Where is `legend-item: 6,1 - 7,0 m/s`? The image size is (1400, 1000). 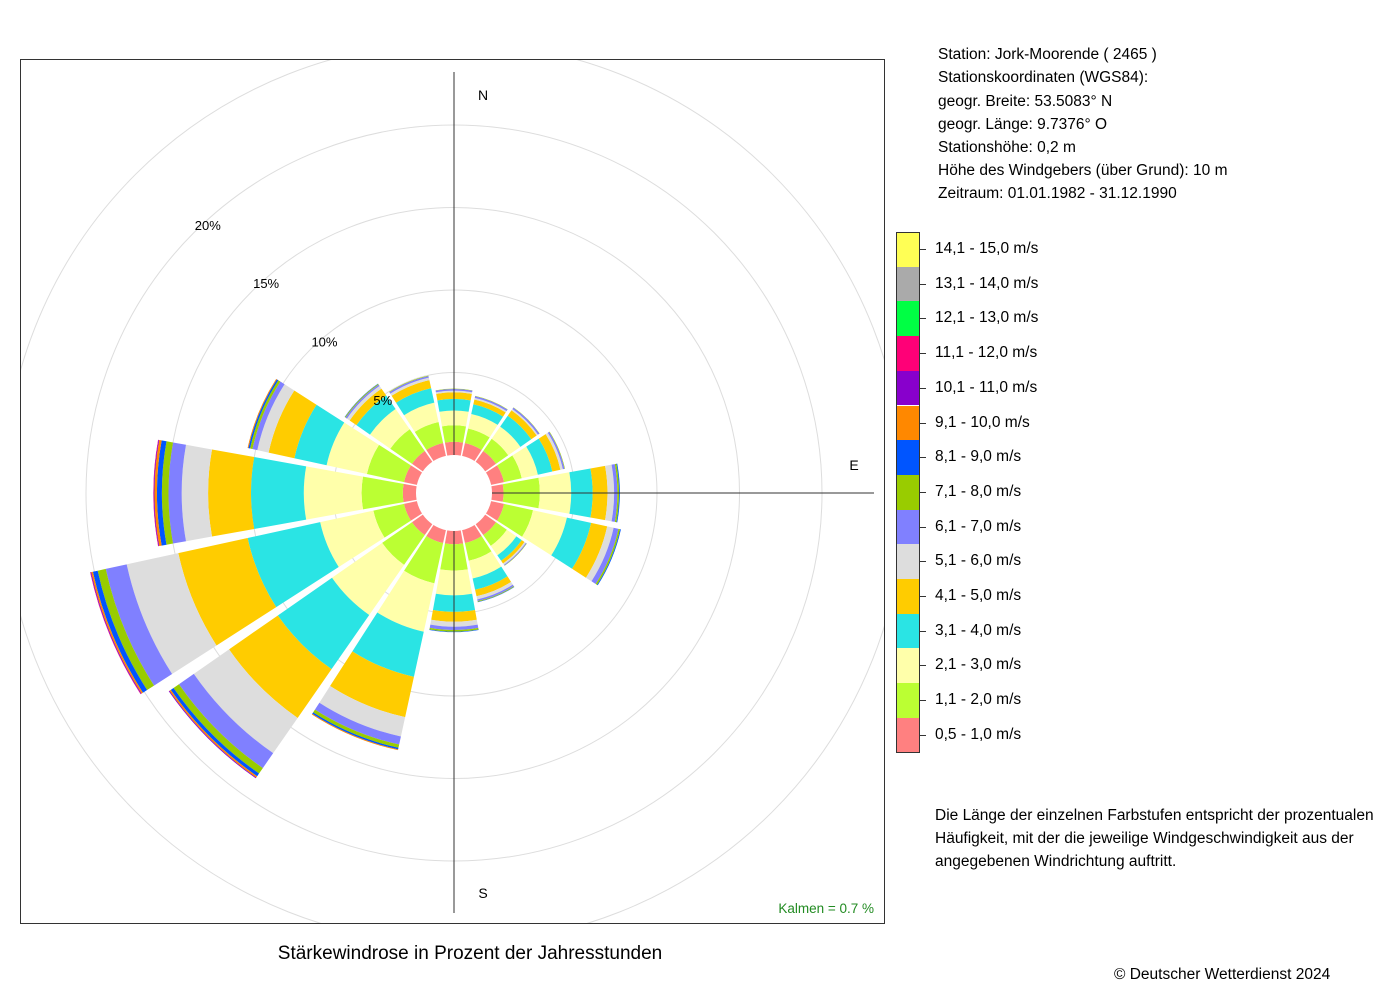 legend-item: 6,1 - 7,0 m/s is located at coordinates (1126, 527).